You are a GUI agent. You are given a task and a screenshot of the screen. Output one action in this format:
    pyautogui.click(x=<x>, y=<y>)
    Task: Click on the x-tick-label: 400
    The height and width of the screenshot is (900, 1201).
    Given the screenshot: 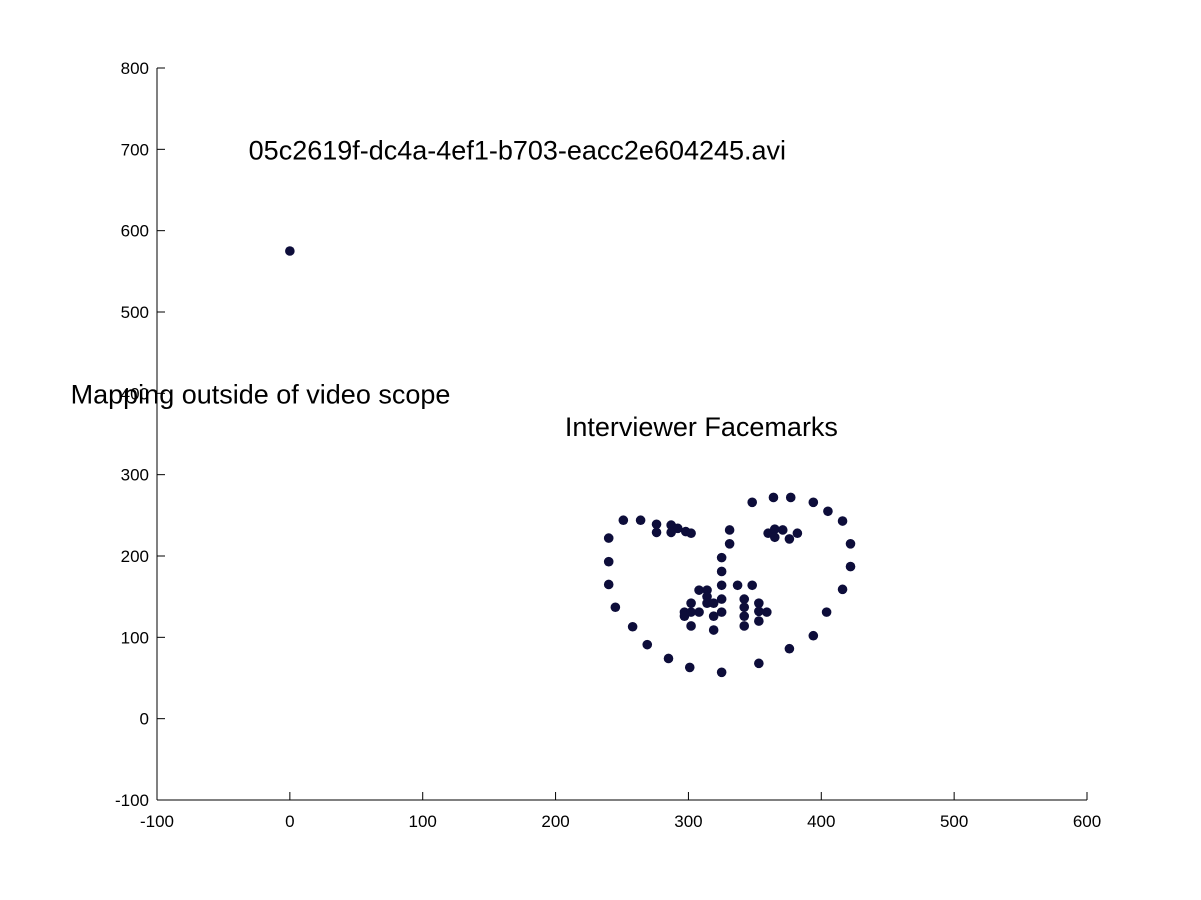 What is the action you would take?
    pyautogui.click(x=821, y=821)
    